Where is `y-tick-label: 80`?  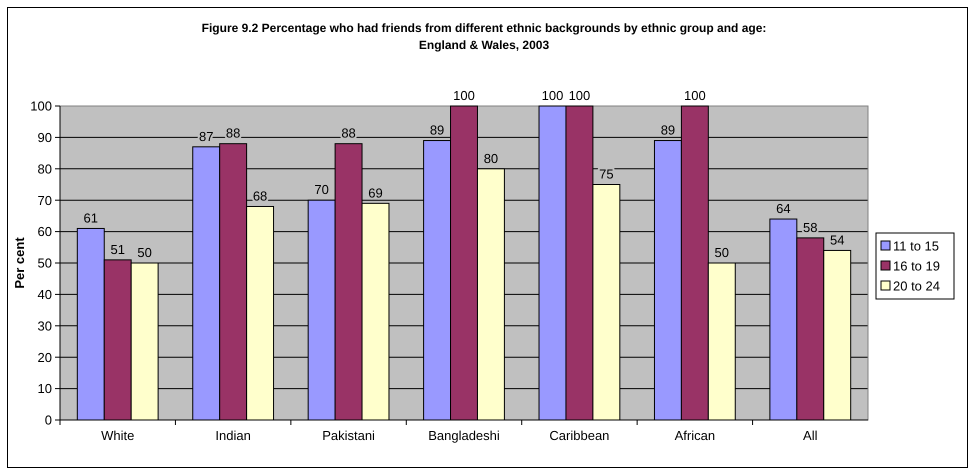
y-tick-label: 80 is located at coordinates (45, 168).